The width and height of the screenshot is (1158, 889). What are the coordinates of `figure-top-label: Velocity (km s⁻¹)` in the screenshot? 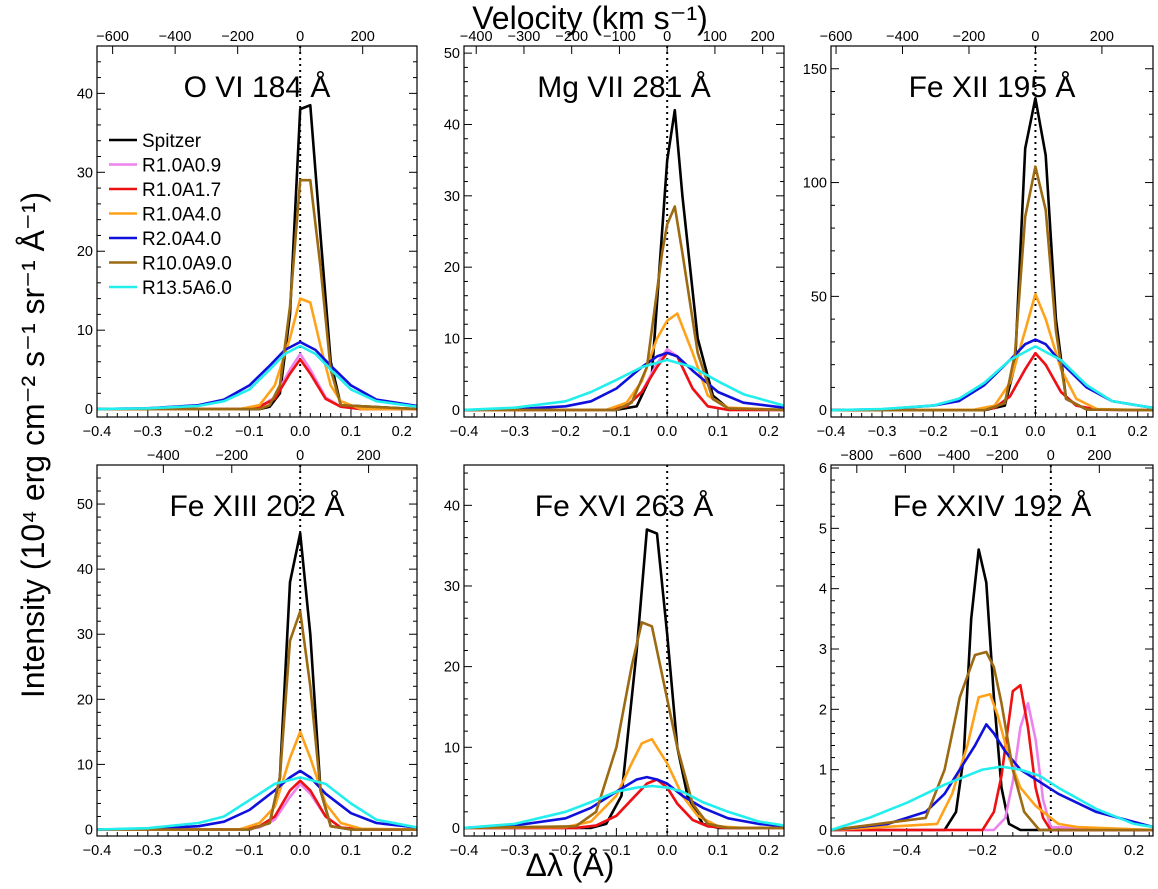 It's located at (590, 18).